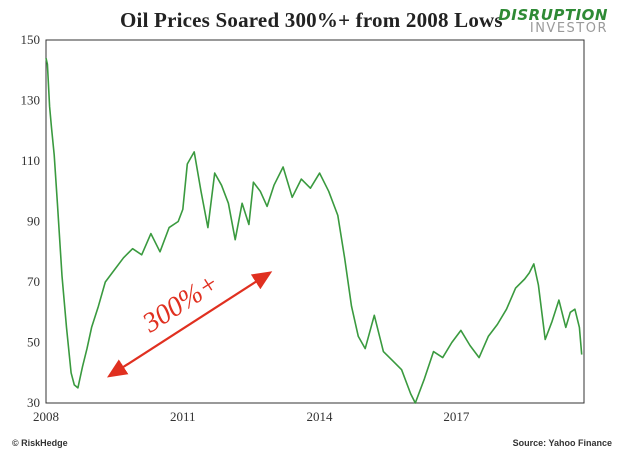 The image size is (630, 457). What do you see at coordinates (31, 100) in the screenshot?
I see `y-tick-label: 130` at bounding box center [31, 100].